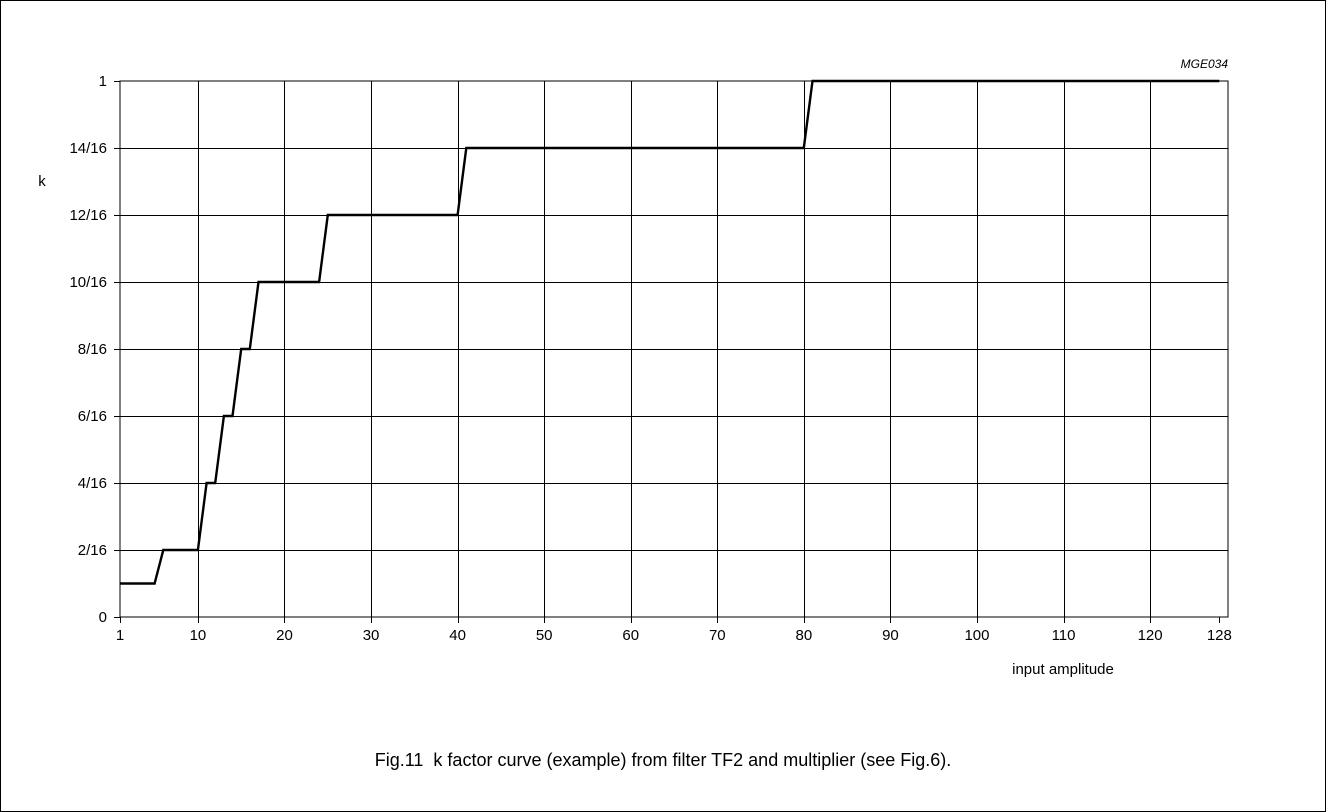 This screenshot has width=1326, height=812. I want to click on y-axis-label: k, so click(42, 181).